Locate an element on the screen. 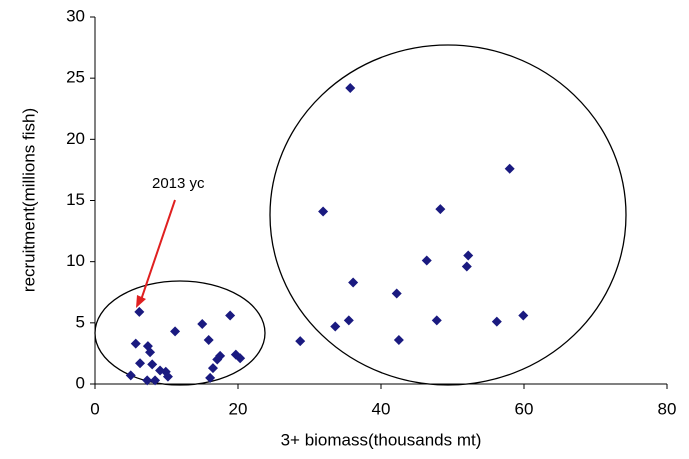 The image size is (689, 459). cluster-ellipse is located at coordinates (180, 333).